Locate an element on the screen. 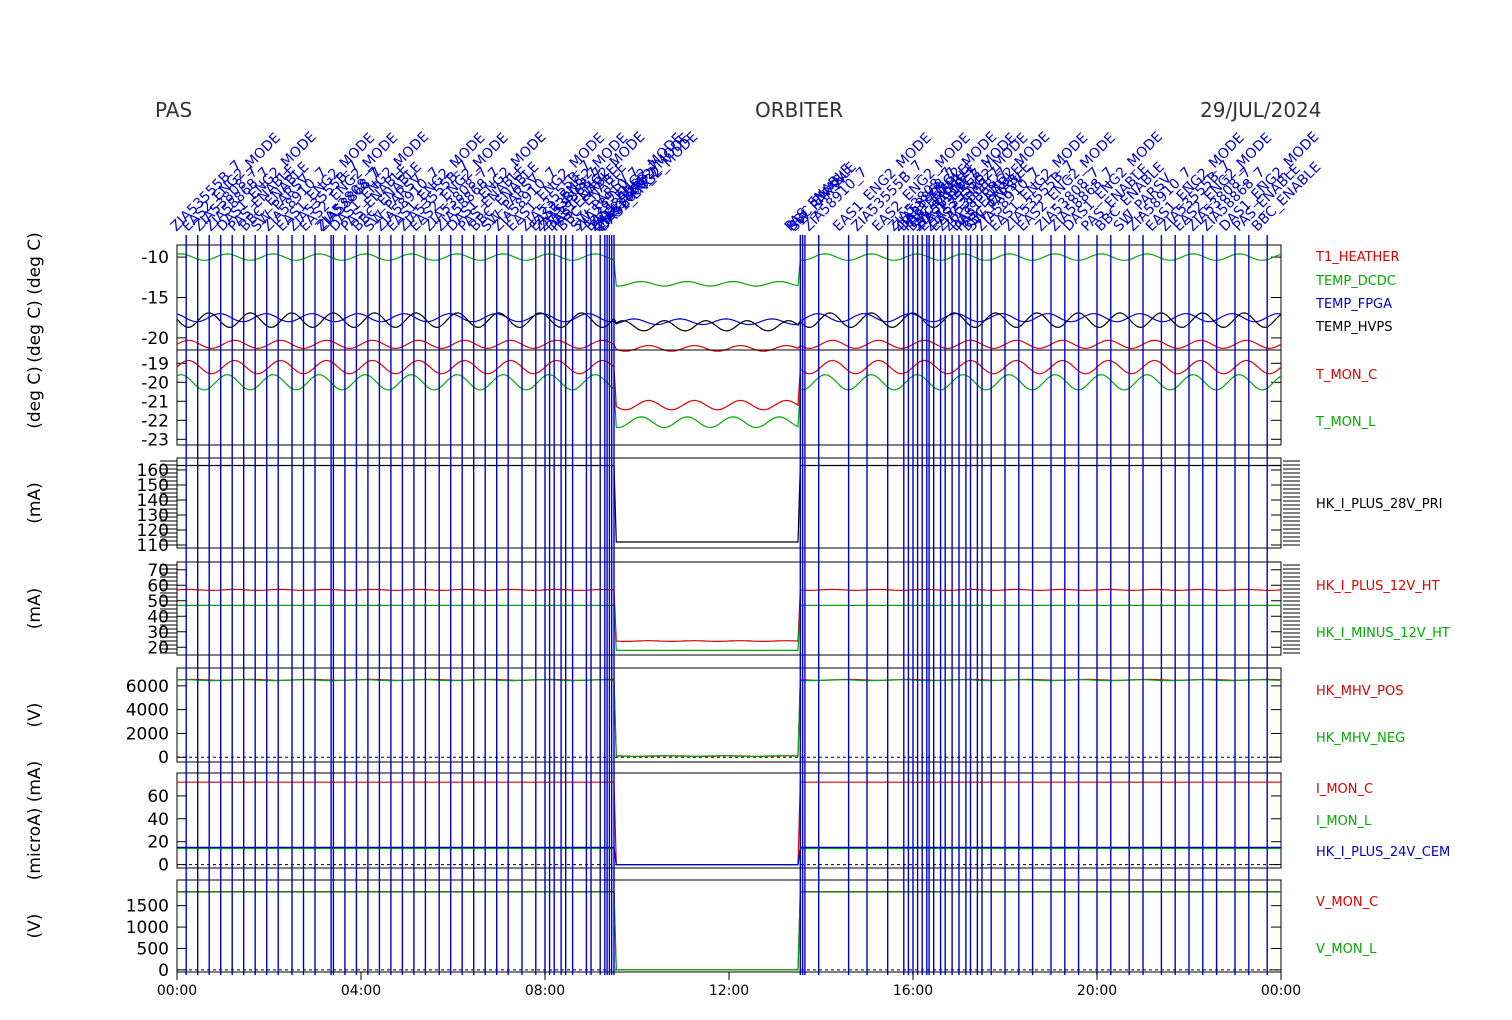 The width and height of the screenshot is (1512, 1020). y-tick-label: -10 is located at coordinates (155, 258).